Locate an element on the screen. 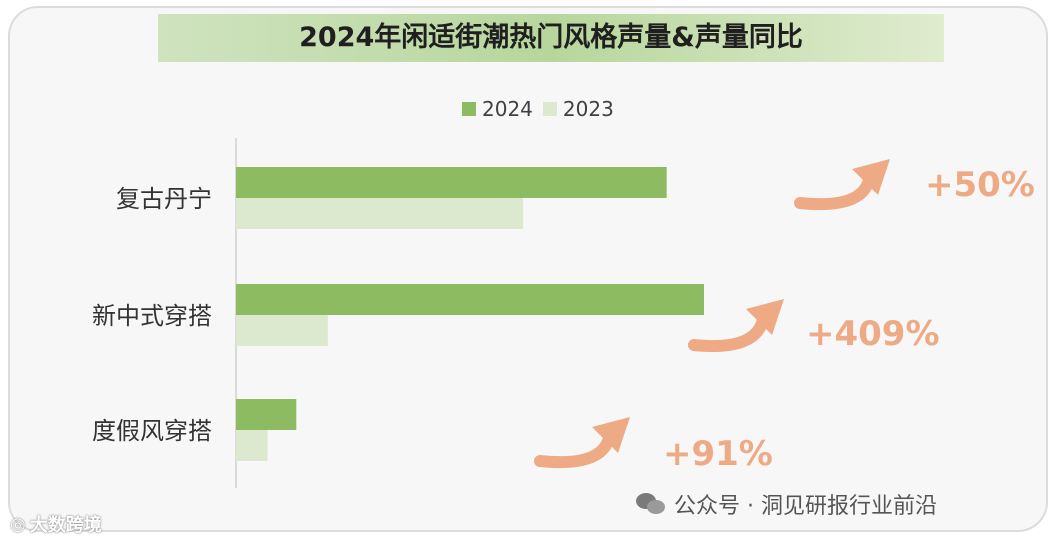 This screenshot has height=543, width=1060. watermark-left: ◎ 大数跨境 is located at coordinates (56, 524).